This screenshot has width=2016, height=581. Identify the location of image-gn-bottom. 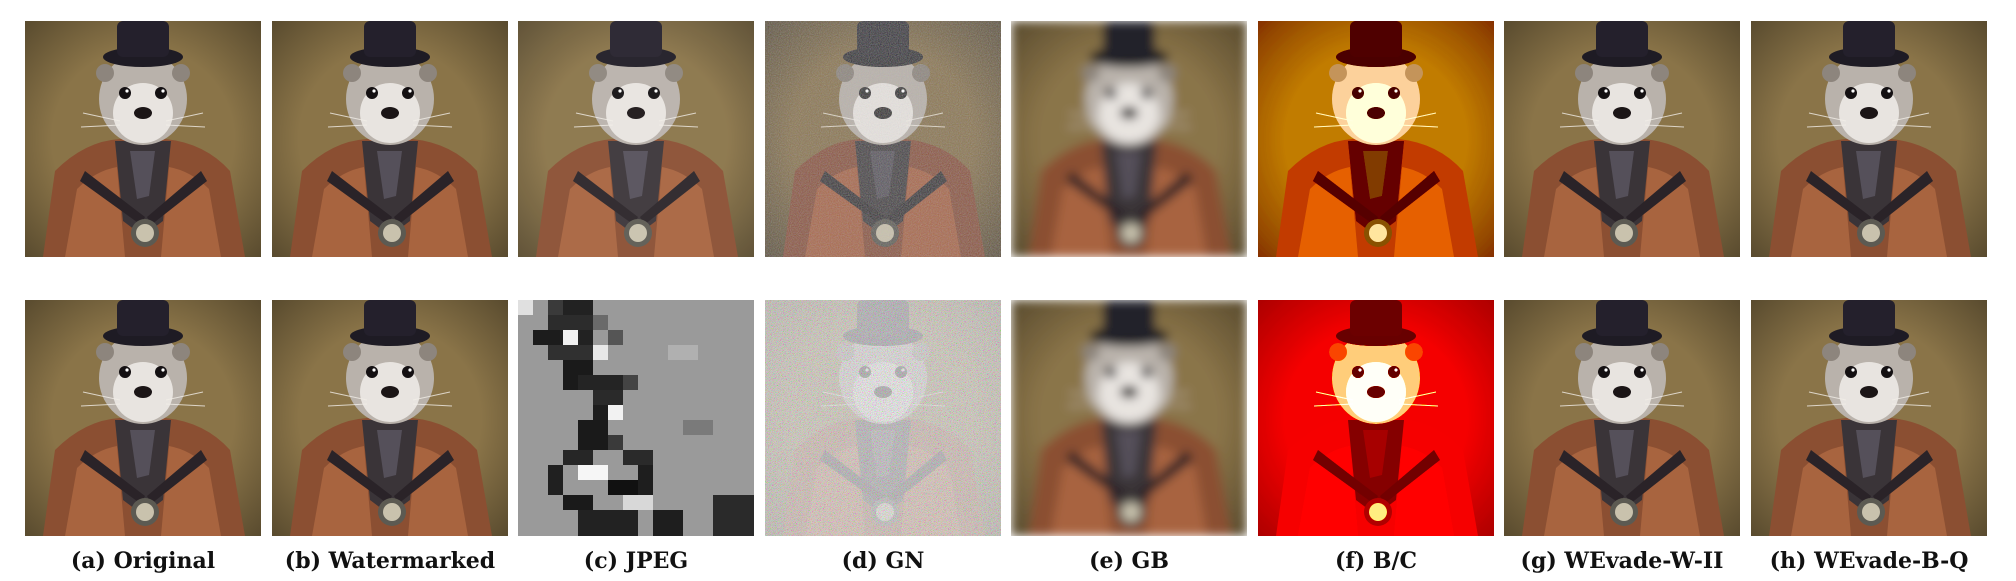
(883, 418).